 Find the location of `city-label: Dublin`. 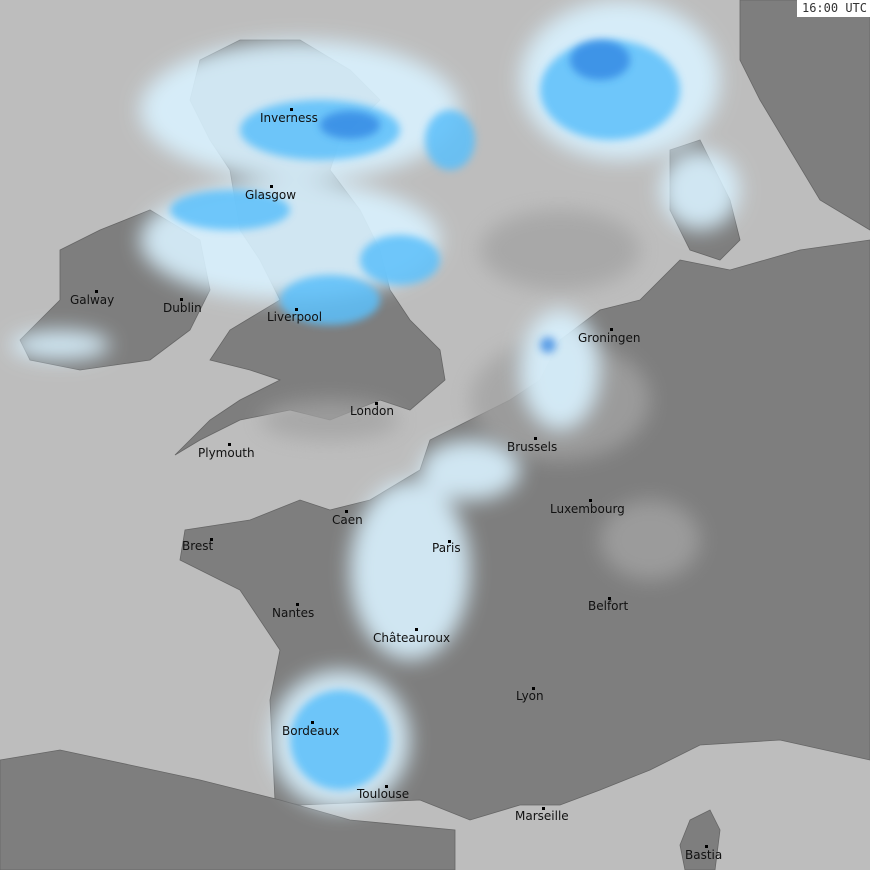

city-label: Dublin is located at coordinates (182, 308).